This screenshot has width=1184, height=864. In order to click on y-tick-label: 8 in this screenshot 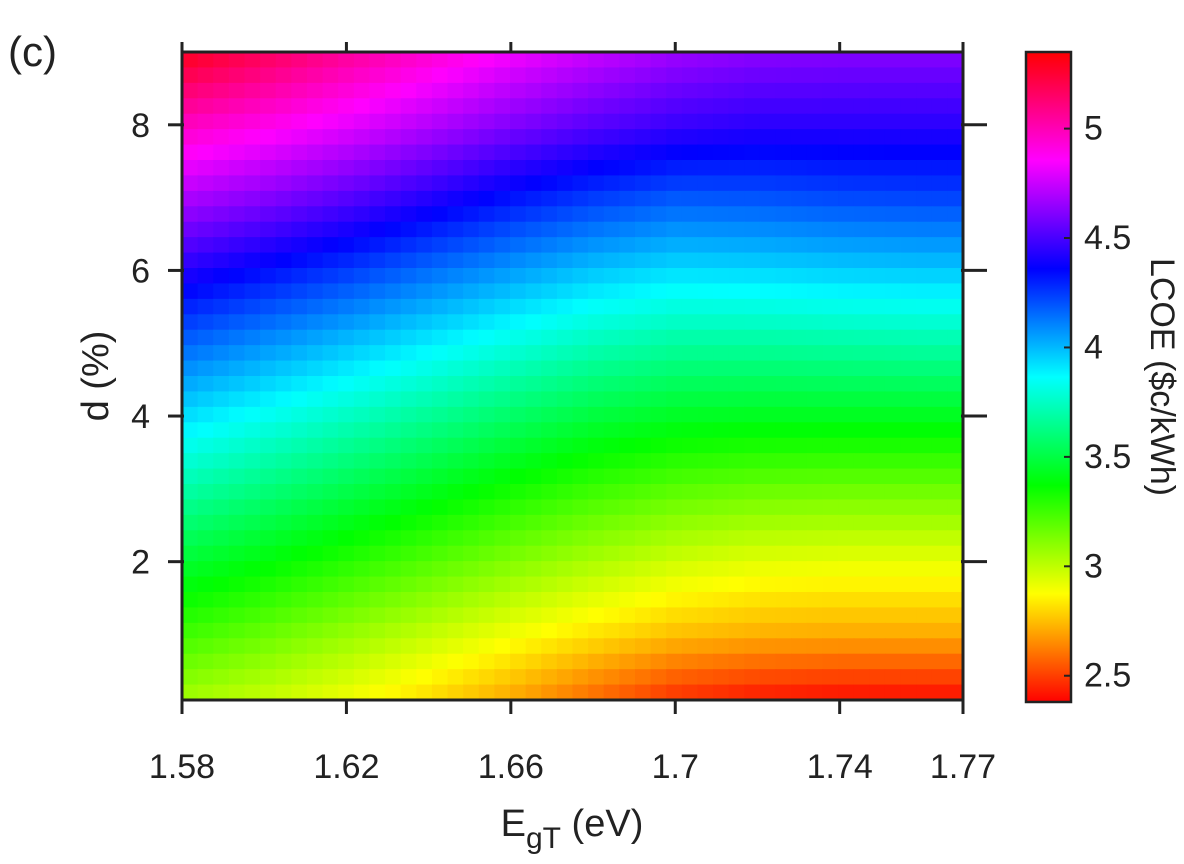, I will do `click(140, 126)`.